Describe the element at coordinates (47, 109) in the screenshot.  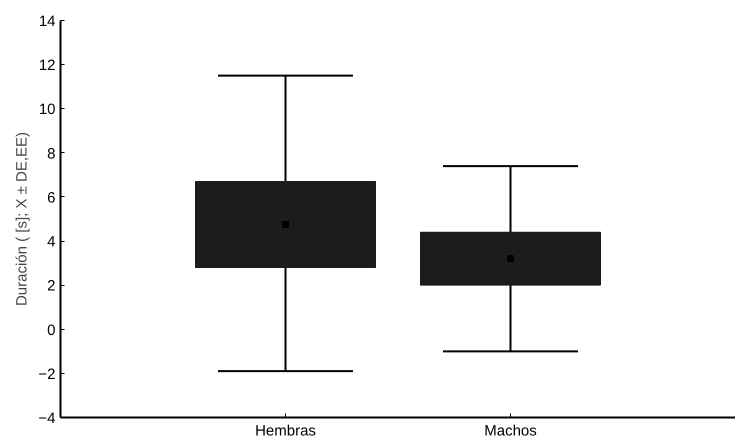
I see `y-tick-label: 10` at that location.